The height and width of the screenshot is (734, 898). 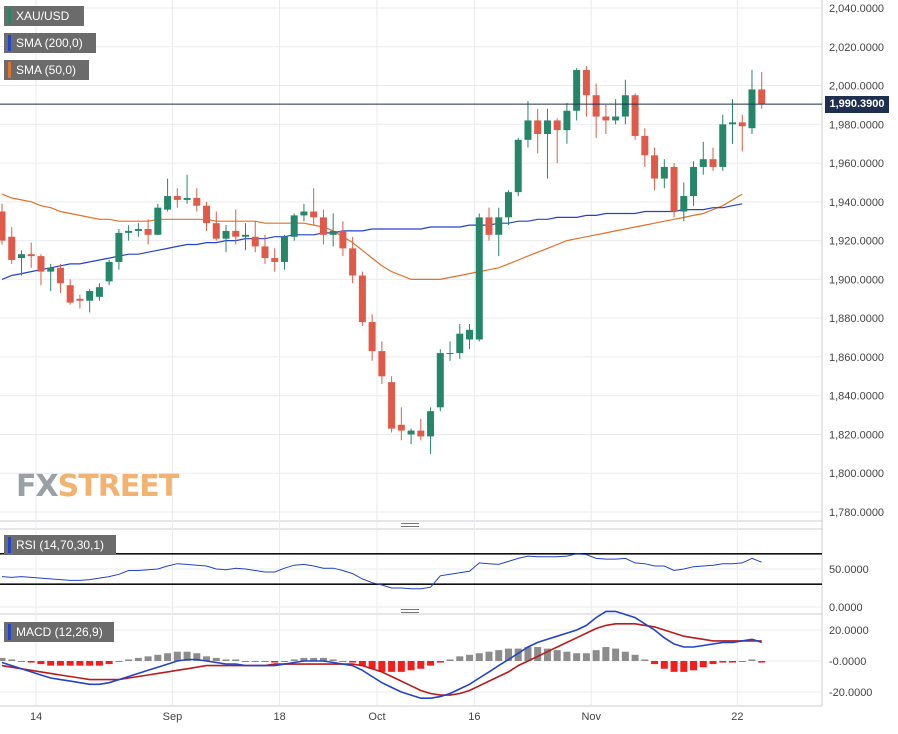 What do you see at coordinates (381, 654) in the screenshot?
I see `macd-line` at bounding box center [381, 654].